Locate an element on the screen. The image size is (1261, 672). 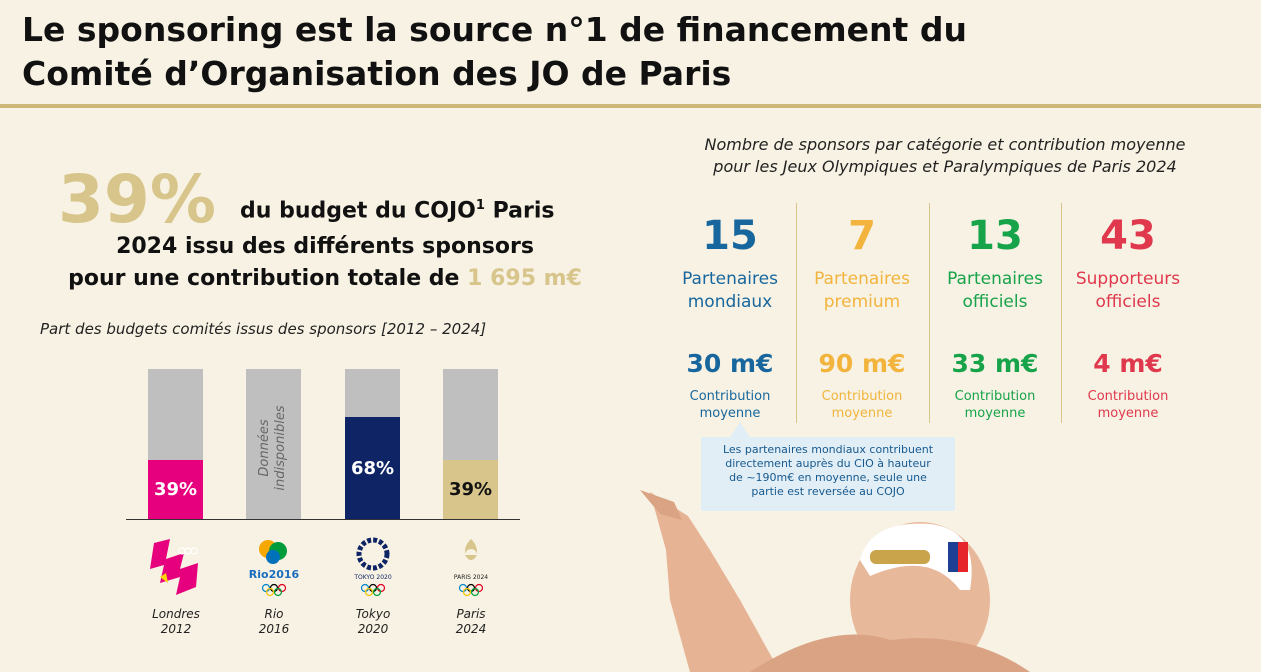
category-amount: 4 m€ is located at coordinates (1128, 363).